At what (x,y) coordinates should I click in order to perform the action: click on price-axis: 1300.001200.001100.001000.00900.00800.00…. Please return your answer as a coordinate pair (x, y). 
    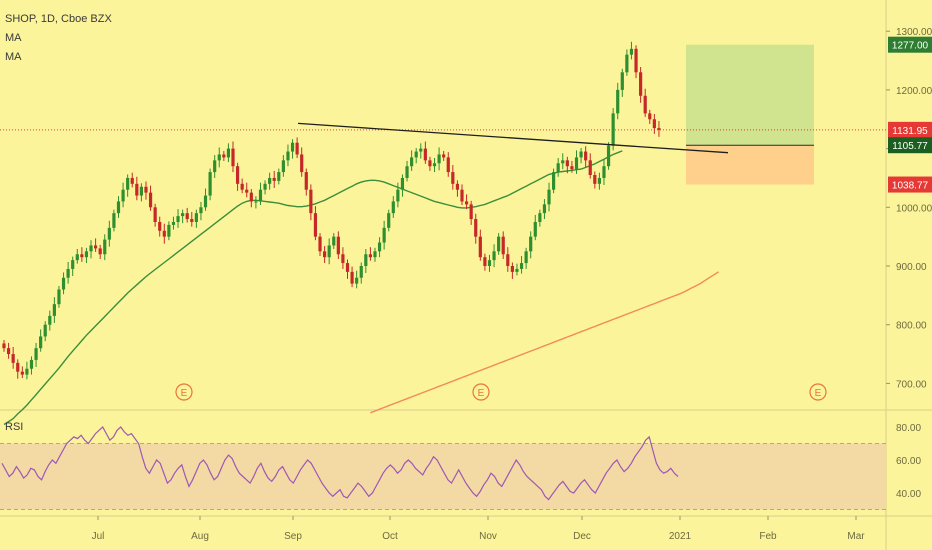
    Looking at the image, I should click on (909, 263).